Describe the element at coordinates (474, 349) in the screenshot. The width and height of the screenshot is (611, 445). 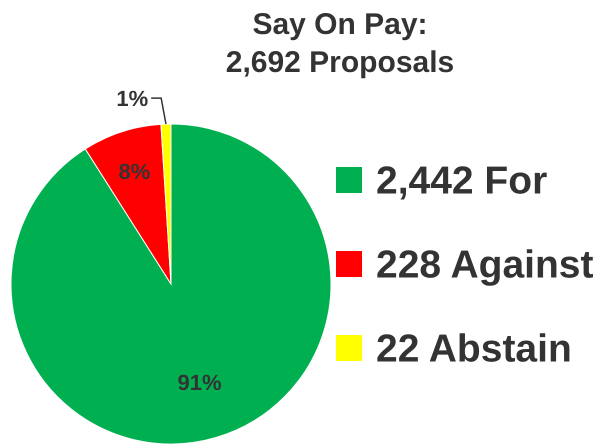
I see `legend-label: 22 Abstain` at that location.